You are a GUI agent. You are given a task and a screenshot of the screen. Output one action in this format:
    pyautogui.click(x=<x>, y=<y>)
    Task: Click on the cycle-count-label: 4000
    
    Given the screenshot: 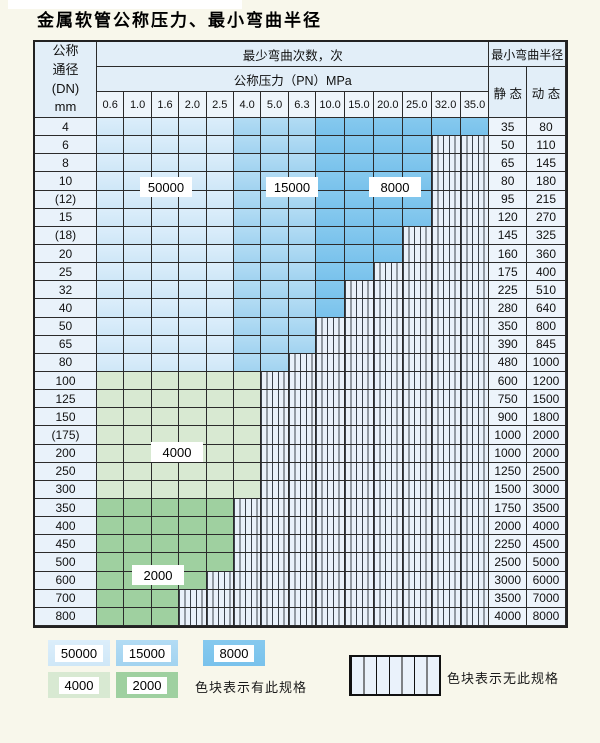 What is the action you would take?
    pyautogui.click(x=177, y=452)
    